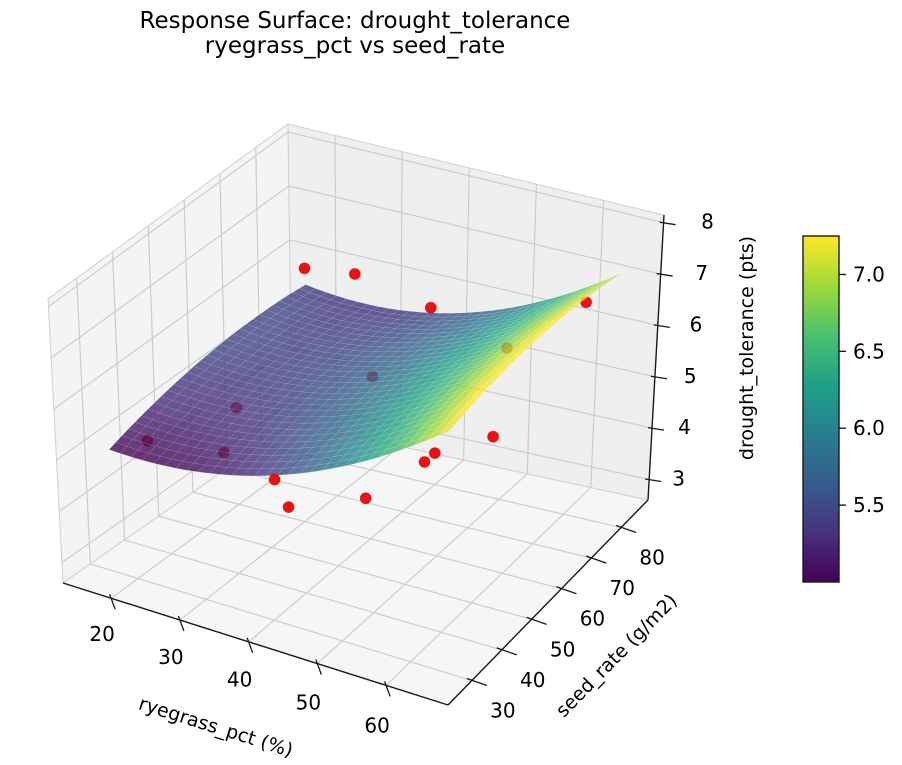 The width and height of the screenshot is (902, 765). I want to click on y-axis-spine, so click(548, 602).